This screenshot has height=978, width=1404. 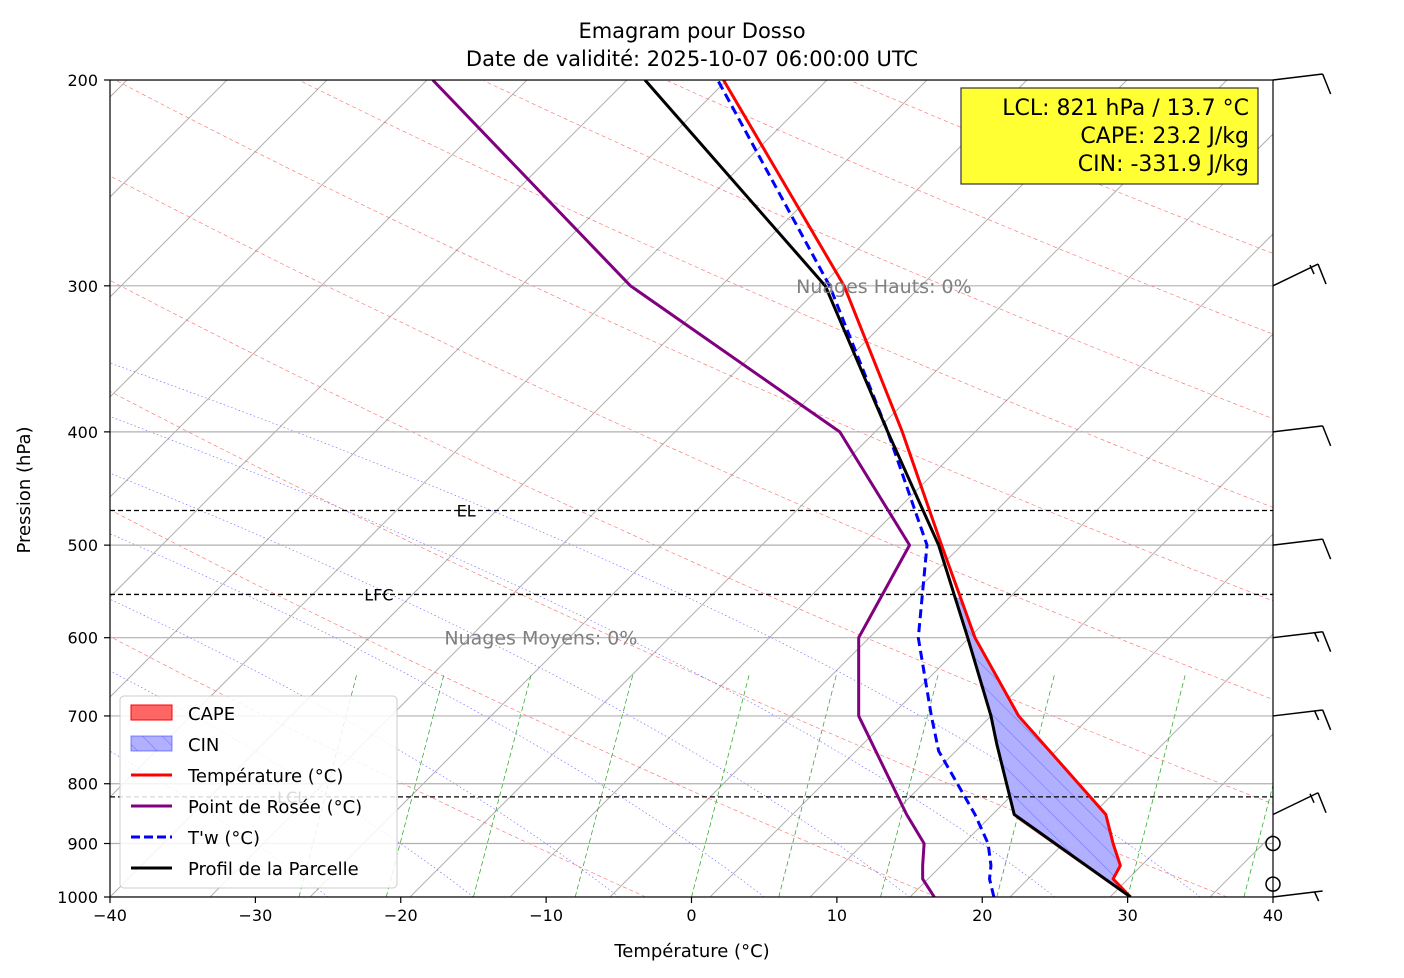 What do you see at coordinates (401, 915) in the screenshot?
I see `x-tick-label: −20` at bounding box center [401, 915].